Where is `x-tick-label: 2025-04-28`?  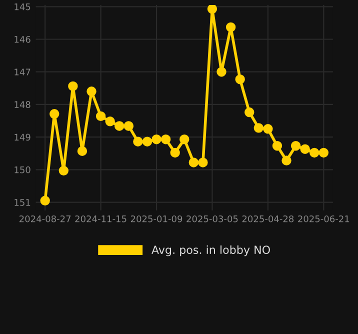
x-tick-label: 2025-04-28 is located at coordinates (268, 218).